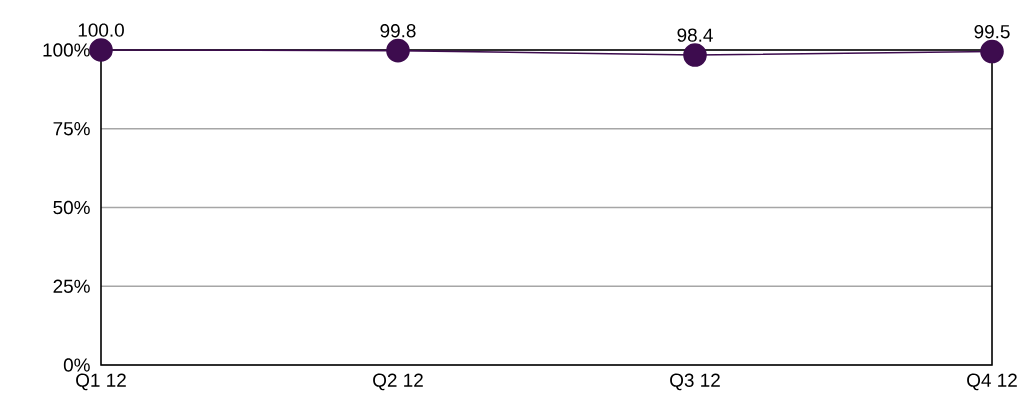  Describe the element at coordinates (992, 31) in the screenshot. I see `data-label: 99.5` at that location.